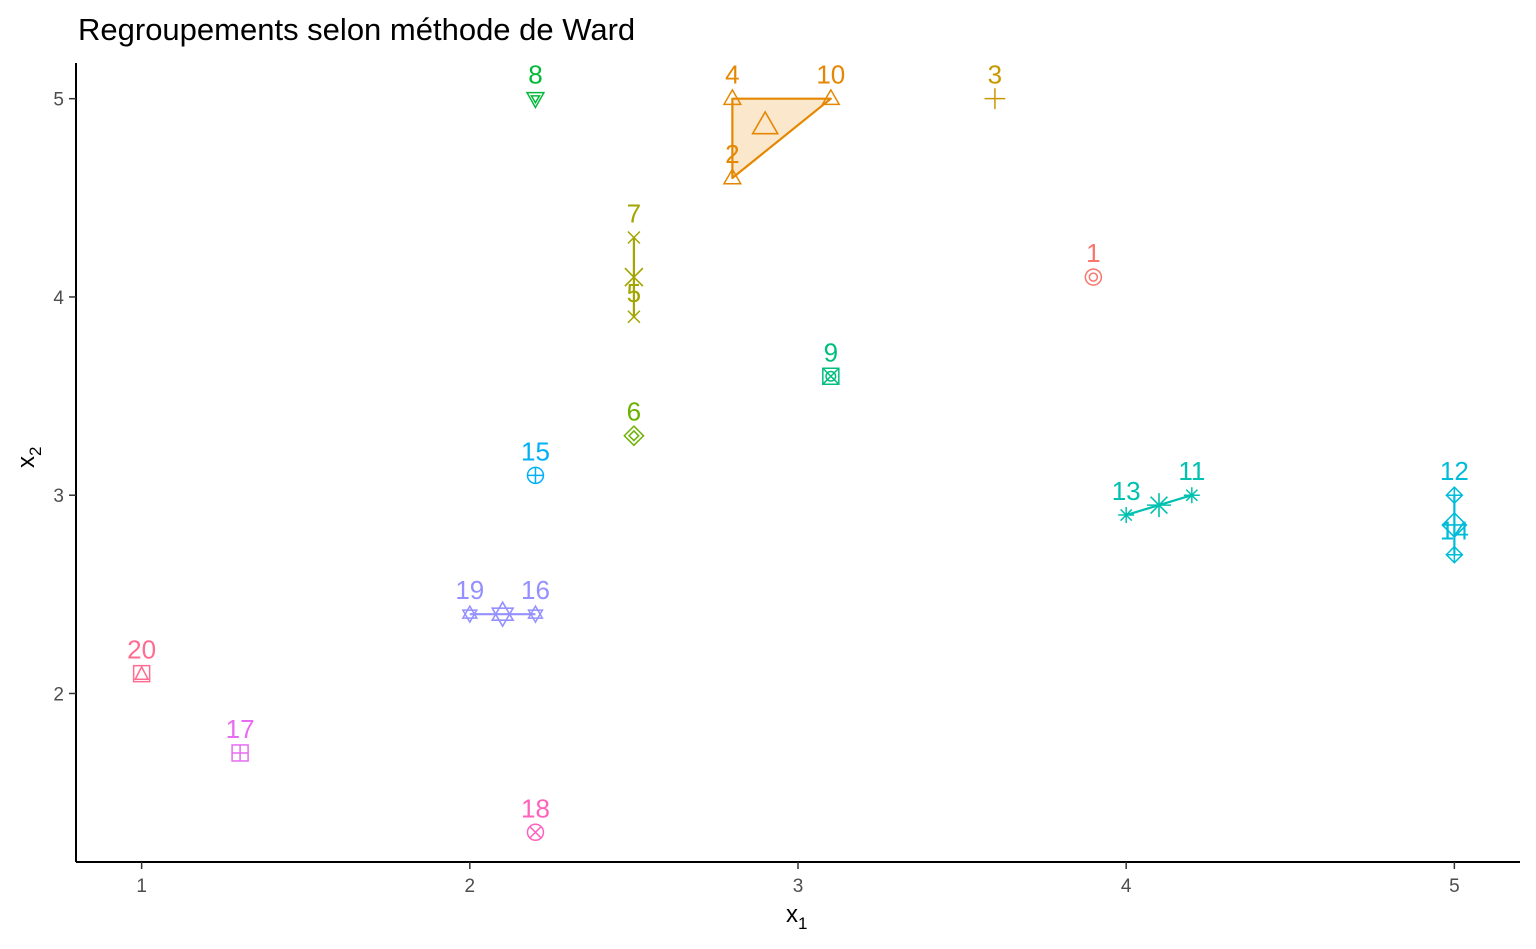 The image size is (1536, 949). What do you see at coordinates (64, 397) in the screenshot?
I see `y-axis-ticks: 2 3 4 5` at bounding box center [64, 397].